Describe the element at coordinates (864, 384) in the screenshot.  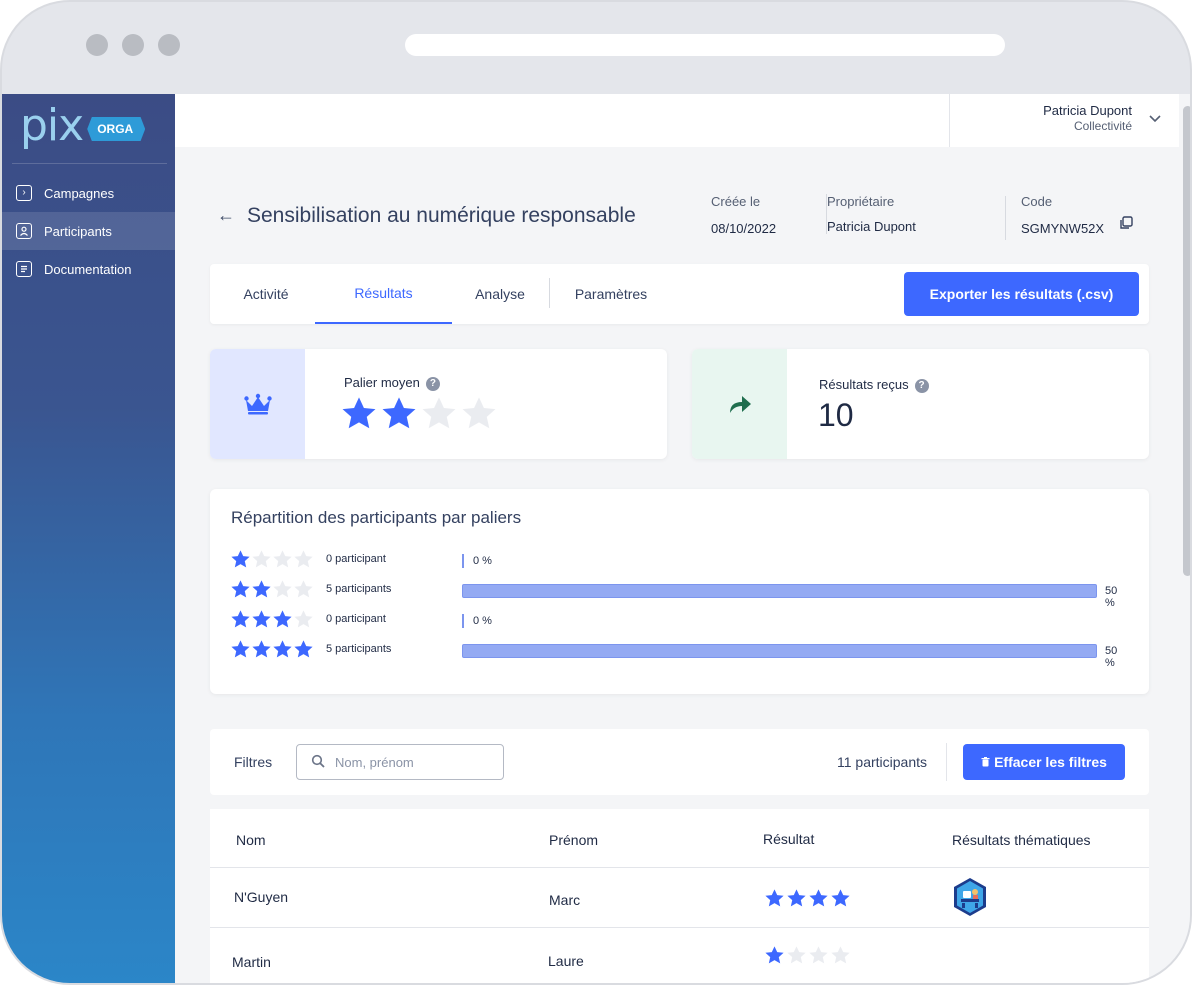
I see `received-results-text: Résultats reçus` at that location.